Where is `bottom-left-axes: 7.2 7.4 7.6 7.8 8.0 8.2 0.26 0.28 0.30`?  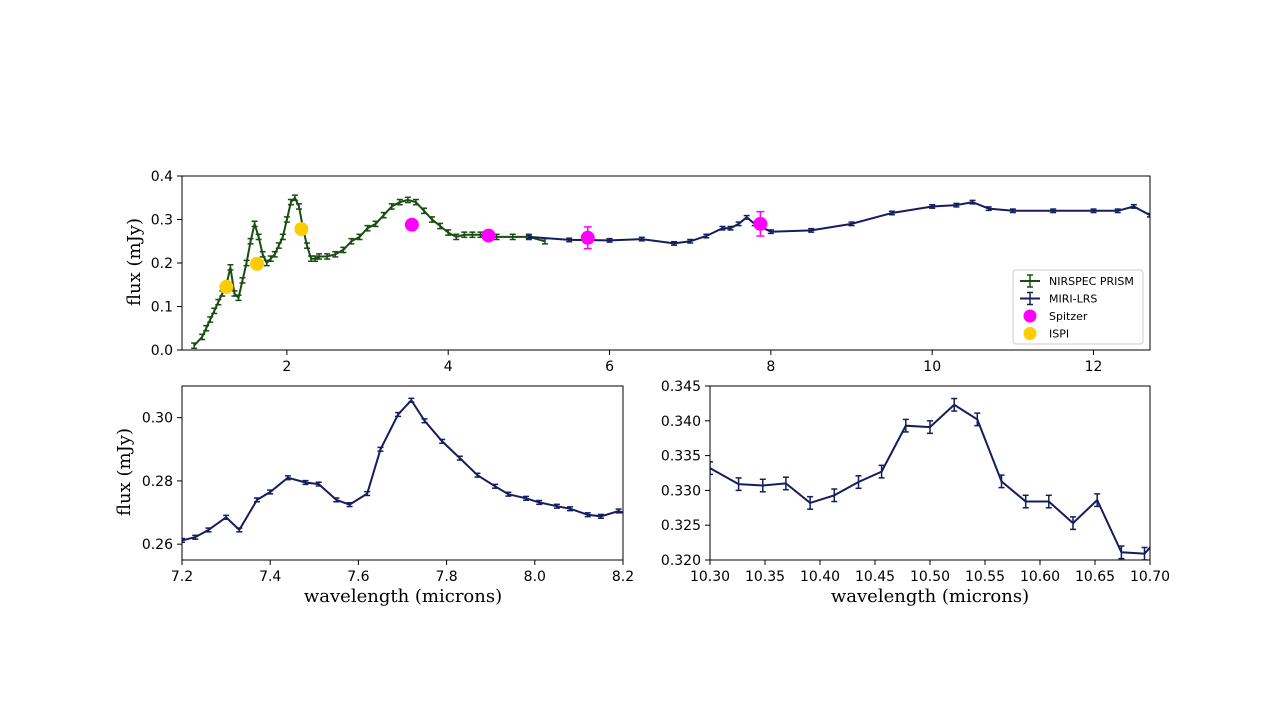 bottom-left-axes: 7.2 7.4 7.6 7.8 8.0 8.2 0.26 0.28 0.30 is located at coordinates (388, 485).